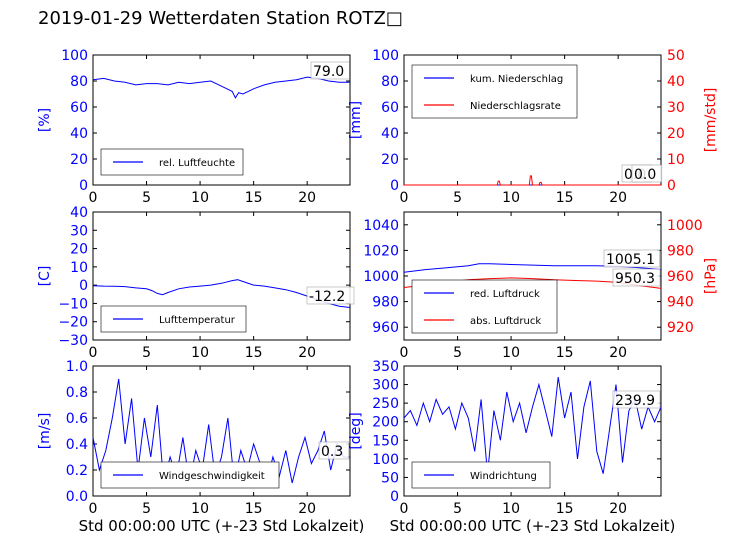 Image resolution: width=736 pixels, height=552 pixels. Describe the element at coordinates (83, 186) in the screenshot. I see `humidity-ytick-label: 0` at that location.